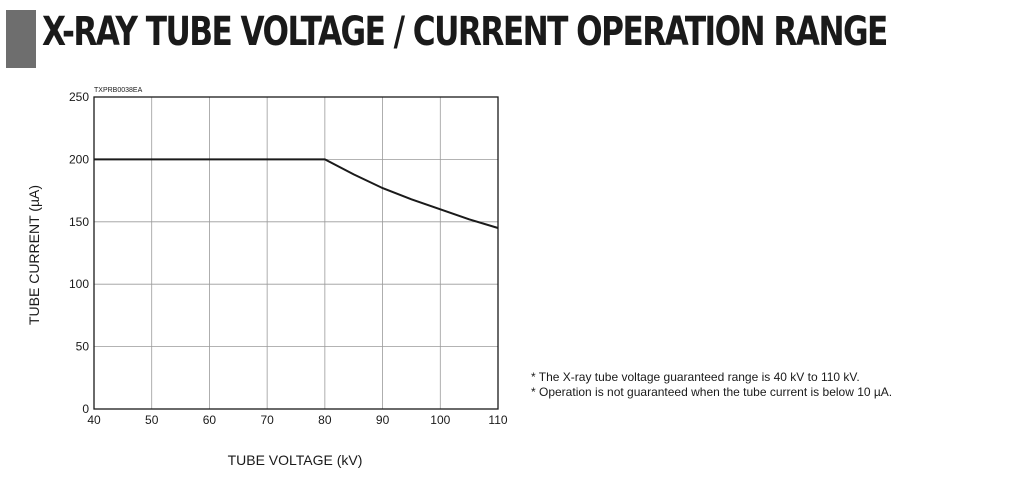 The height and width of the screenshot is (484, 1019). I want to click on y-tick-label: 150, so click(79, 222).